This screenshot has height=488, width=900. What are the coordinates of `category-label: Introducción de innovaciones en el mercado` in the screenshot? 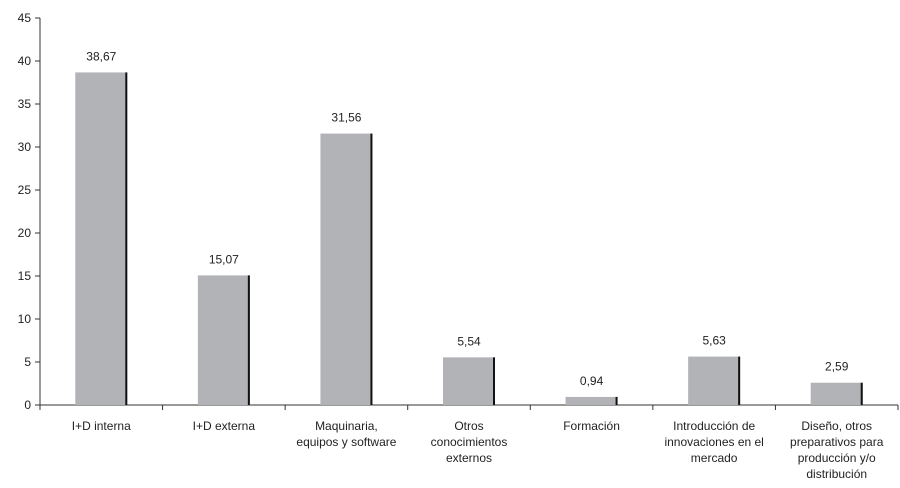 It's located at (713, 442).